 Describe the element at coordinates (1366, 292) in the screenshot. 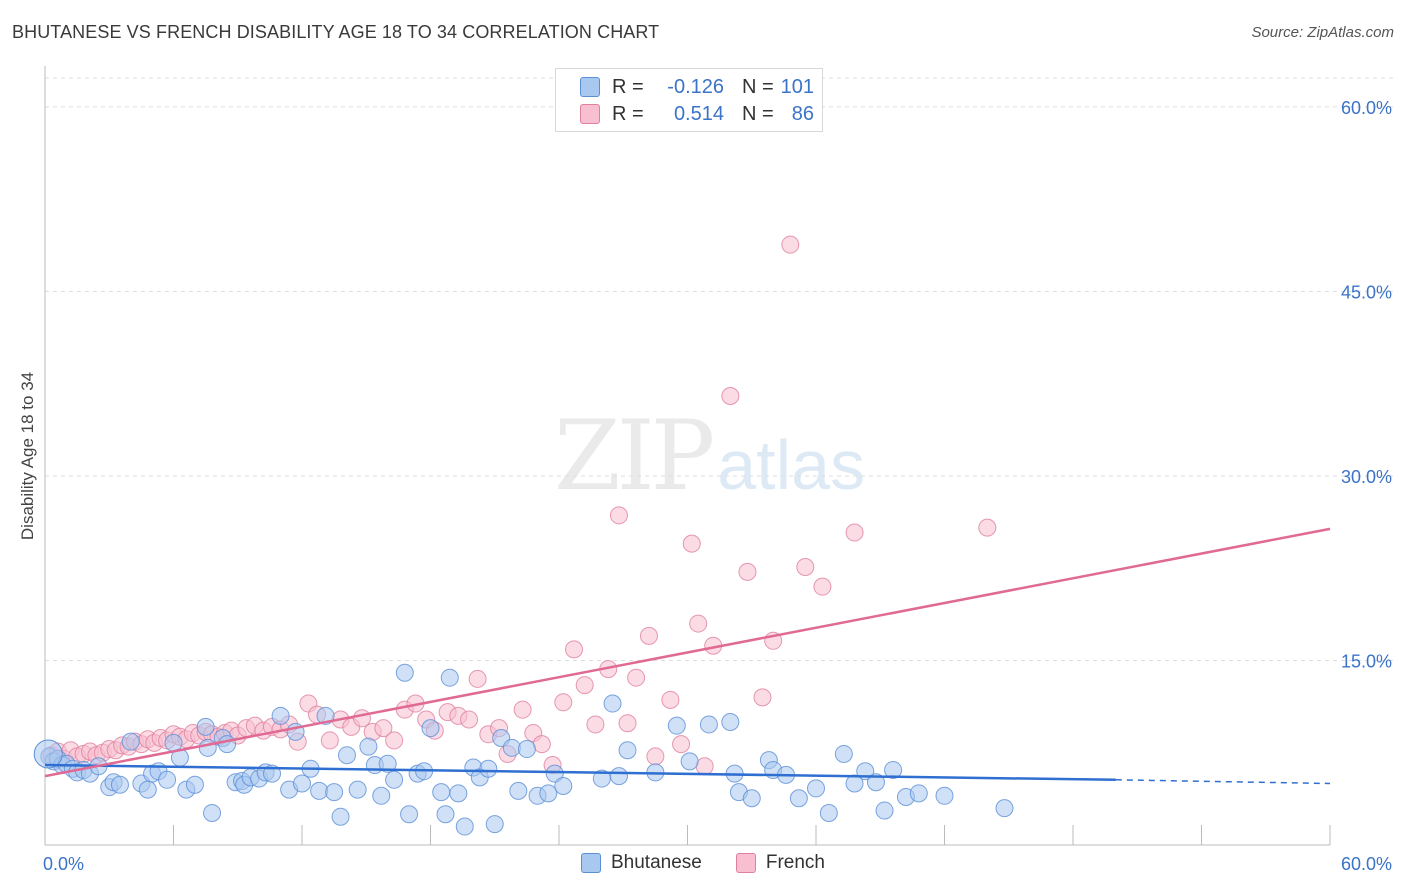

I see `y-tick-label: 45.0%` at that location.